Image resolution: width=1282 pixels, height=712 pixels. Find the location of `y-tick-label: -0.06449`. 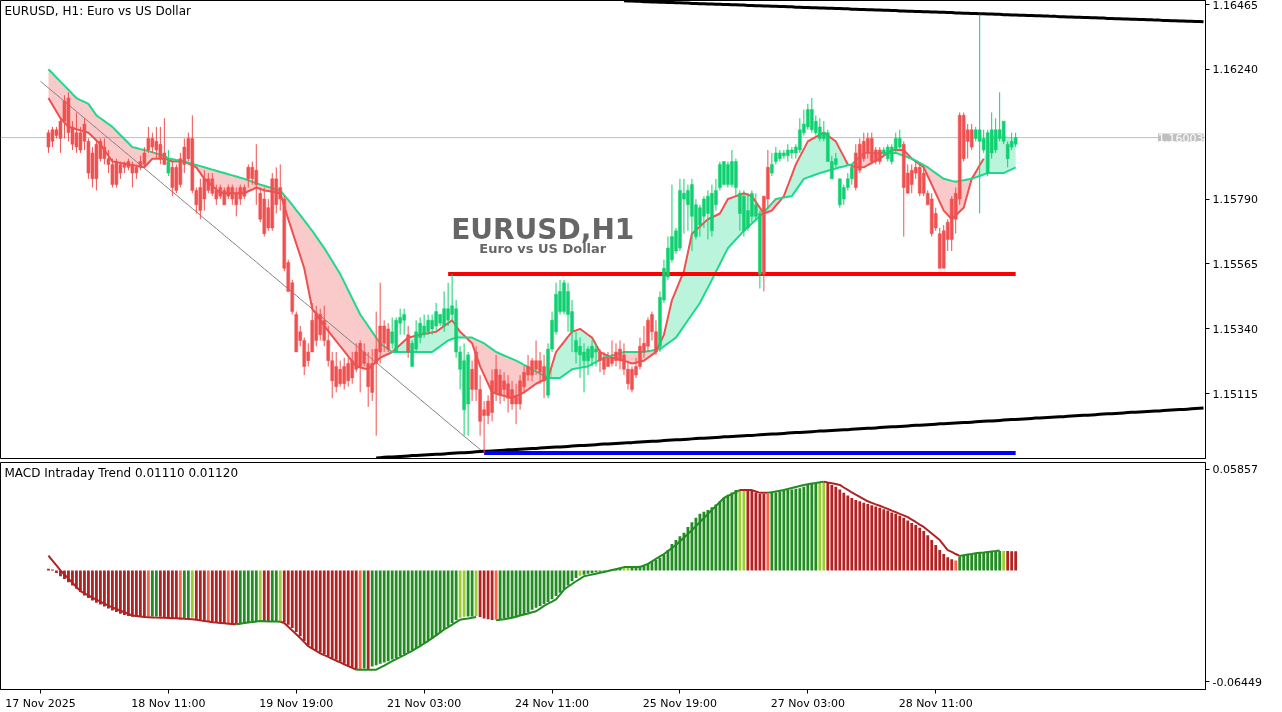

y-tick-label: -0.06449 is located at coordinates (1237, 682).